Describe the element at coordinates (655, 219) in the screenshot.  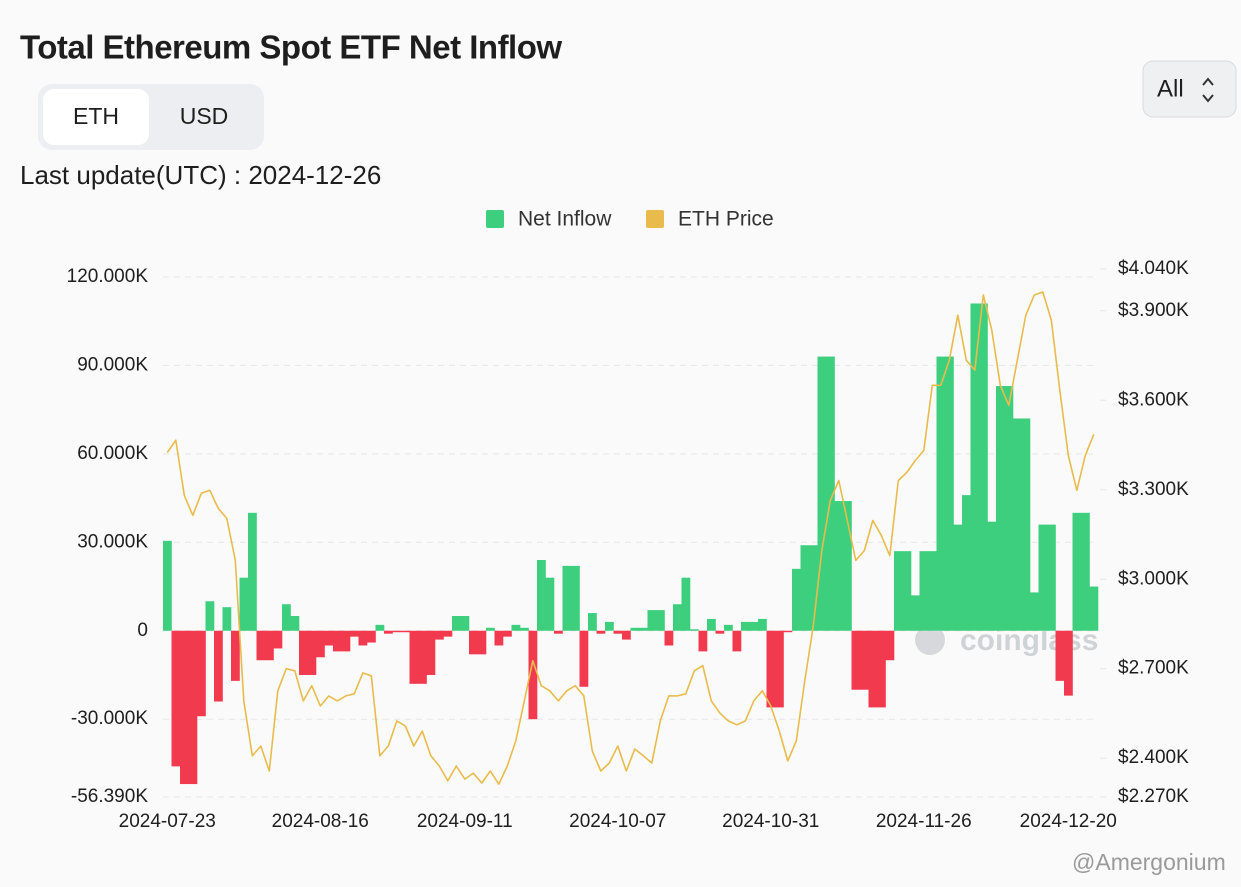
I see `legend-swatch` at that location.